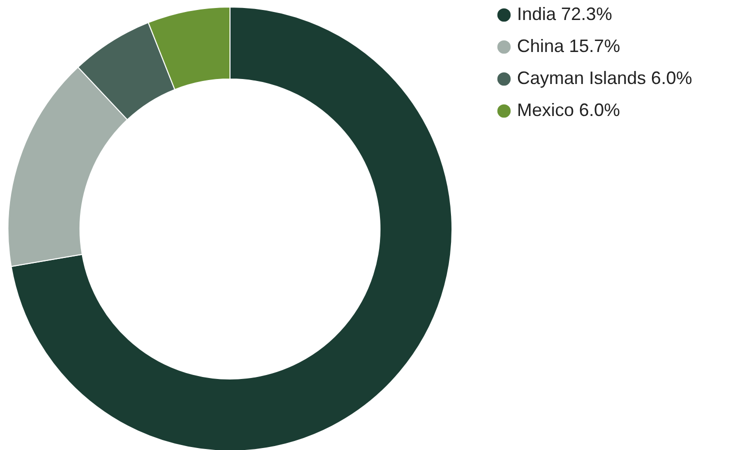 The width and height of the screenshot is (750, 450). I want to click on legend-label: Mexico 6.0%, so click(568, 110).